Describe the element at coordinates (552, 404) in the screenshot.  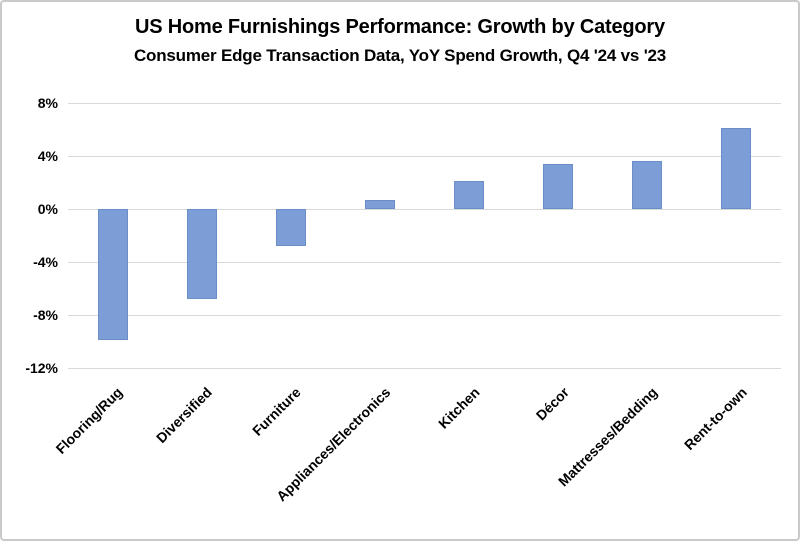
I see `x-category-label: Décor` at that location.